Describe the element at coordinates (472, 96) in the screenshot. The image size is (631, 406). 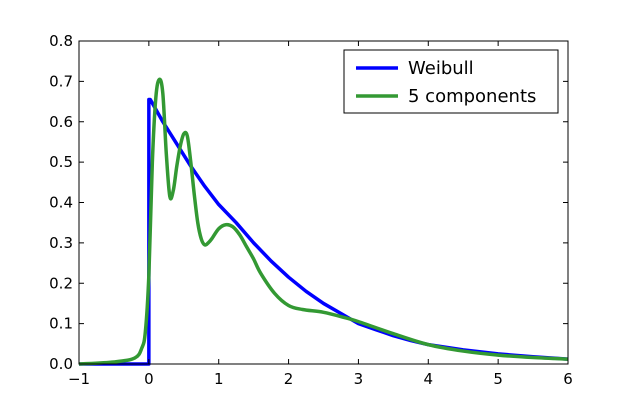
I see `legend-label-5-components: 5 components` at that location.